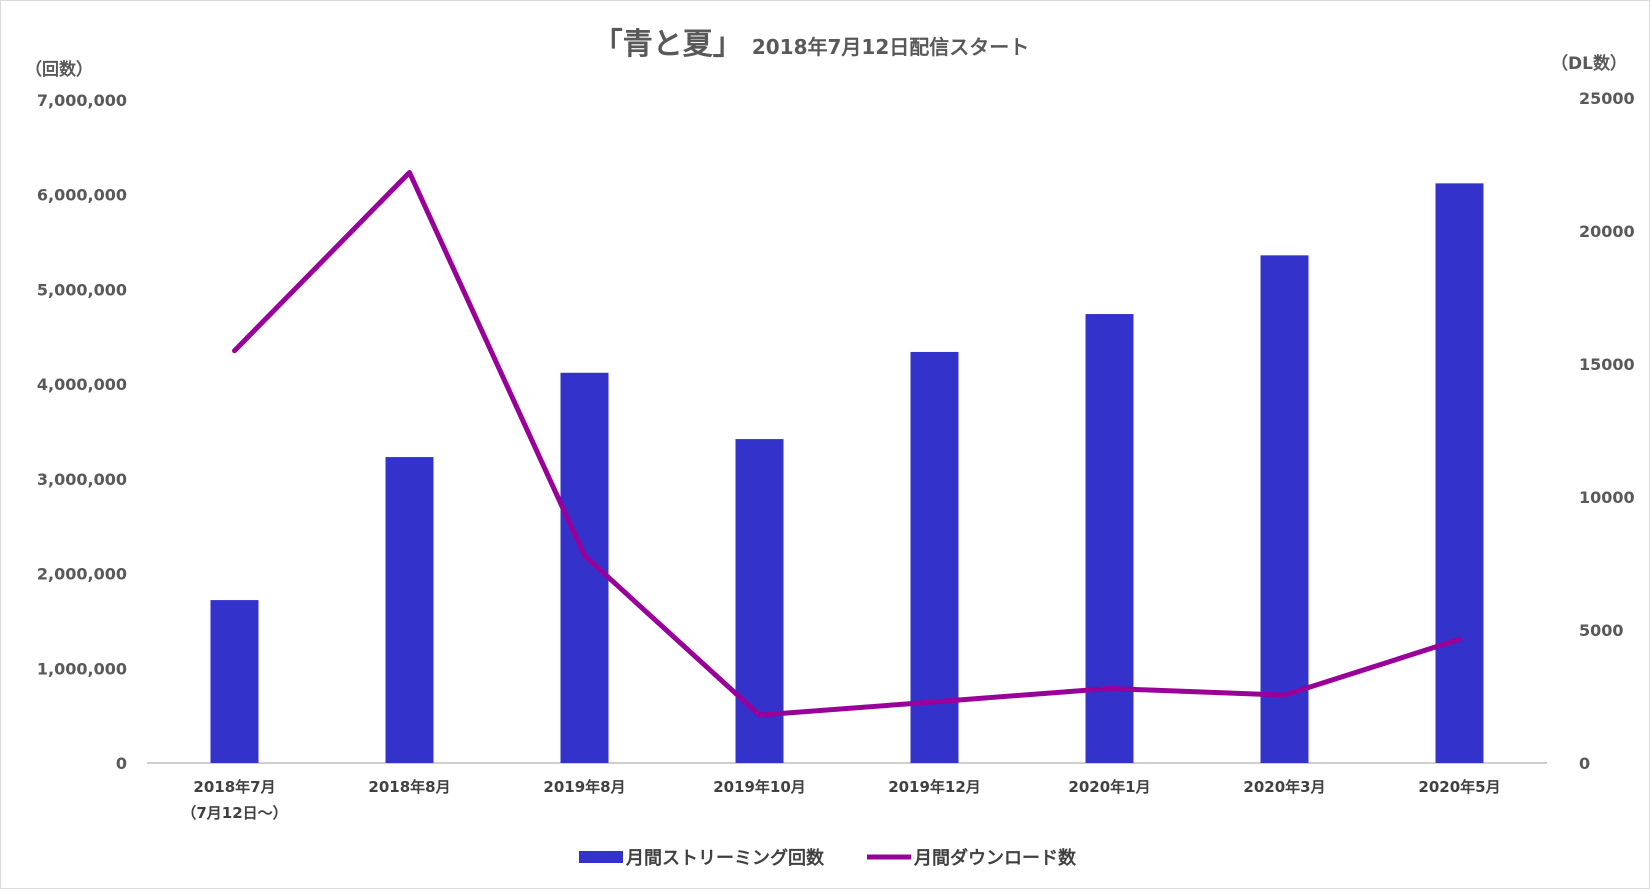 The height and width of the screenshot is (892, 1650). What do you see at coordinates (82, 384) in the screenshot?
I see `left-tick-label: 4,000,000` at bounding box center [82, 384].